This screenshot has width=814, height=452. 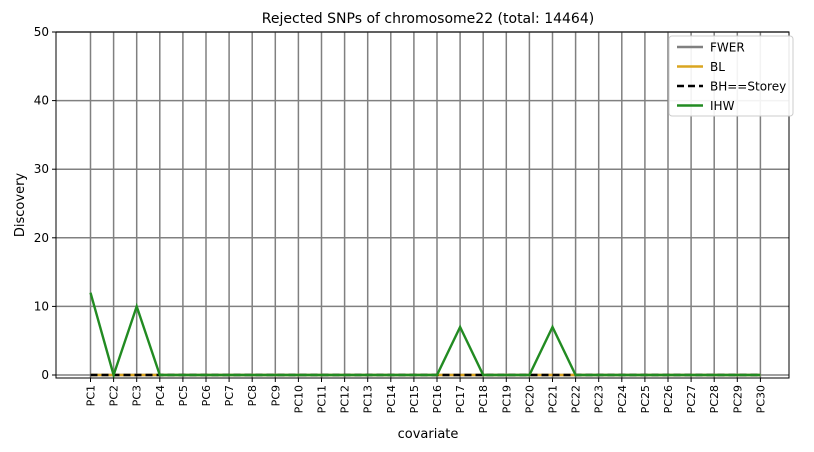 What do you see at coordinates (748, 87) in the screenshot?
I see `legend-label: BH==Storey` at bounding box center [748, 87].